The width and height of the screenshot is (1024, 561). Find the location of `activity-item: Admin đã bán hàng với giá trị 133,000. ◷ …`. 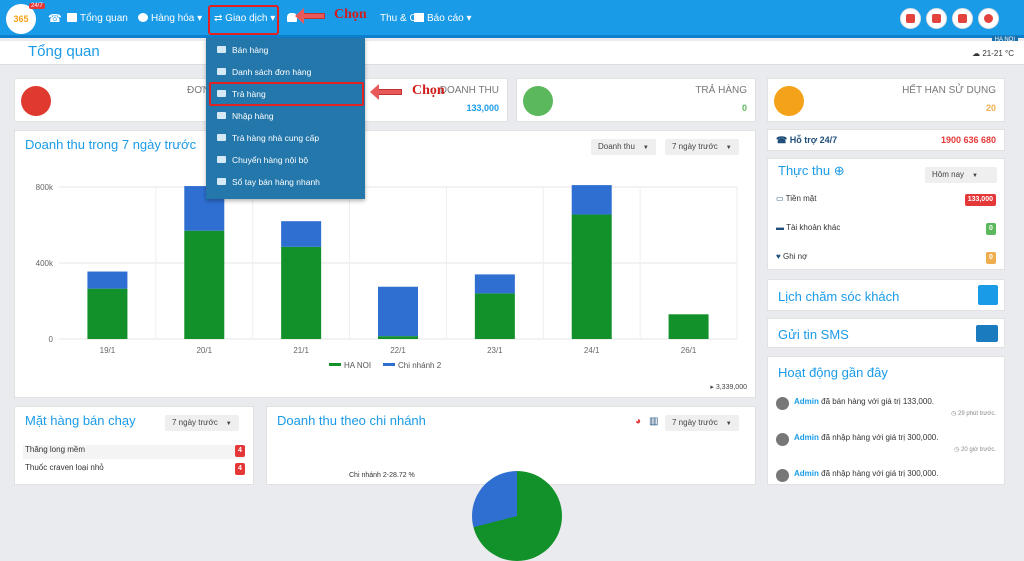

activity-item: Admin đã bán hàng với giá trị 133,000. ◷ … is located at coordinates (886, 408).